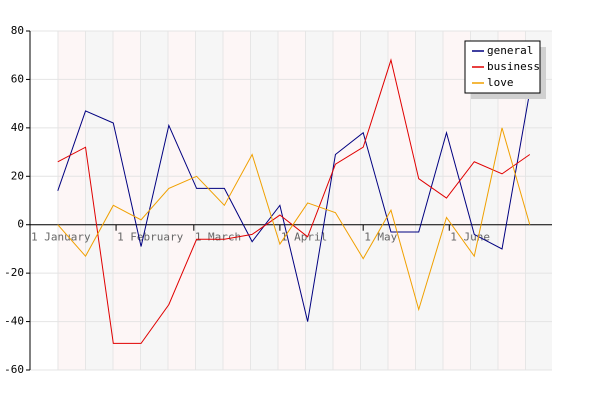 The height and width of the screenshot is (400, 600). What do you see at coordinates (380, 237) in the screenshot?
I see `x-tick-label: 1 May` at bounding box center [380, 237].